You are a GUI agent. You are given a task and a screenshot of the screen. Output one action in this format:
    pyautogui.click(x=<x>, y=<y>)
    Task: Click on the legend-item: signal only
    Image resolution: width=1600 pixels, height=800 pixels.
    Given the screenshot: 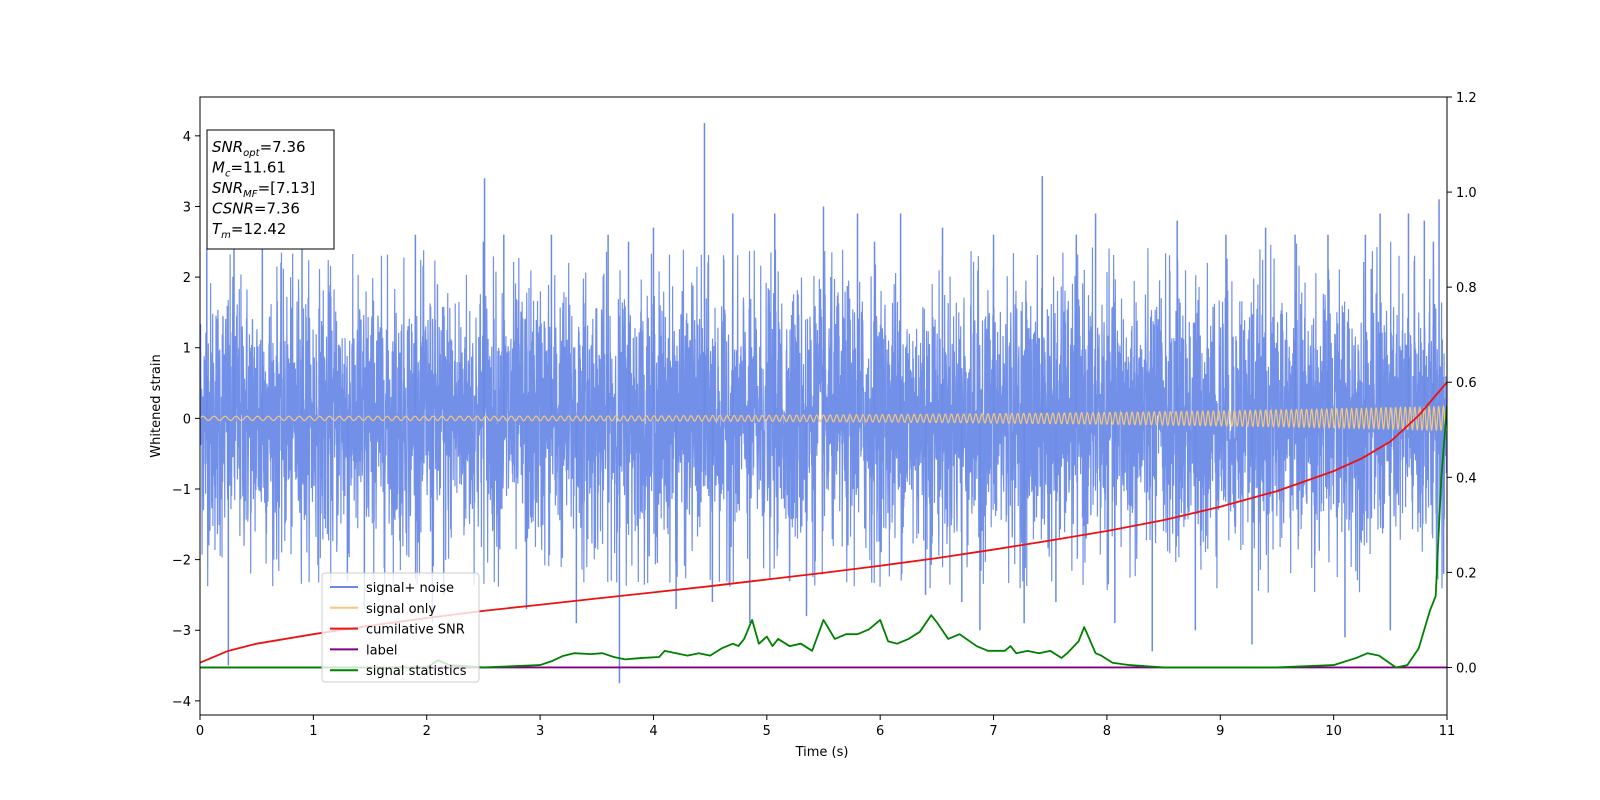 What is the action you would take?
    pyautogui.click(x=383, y=609)
    